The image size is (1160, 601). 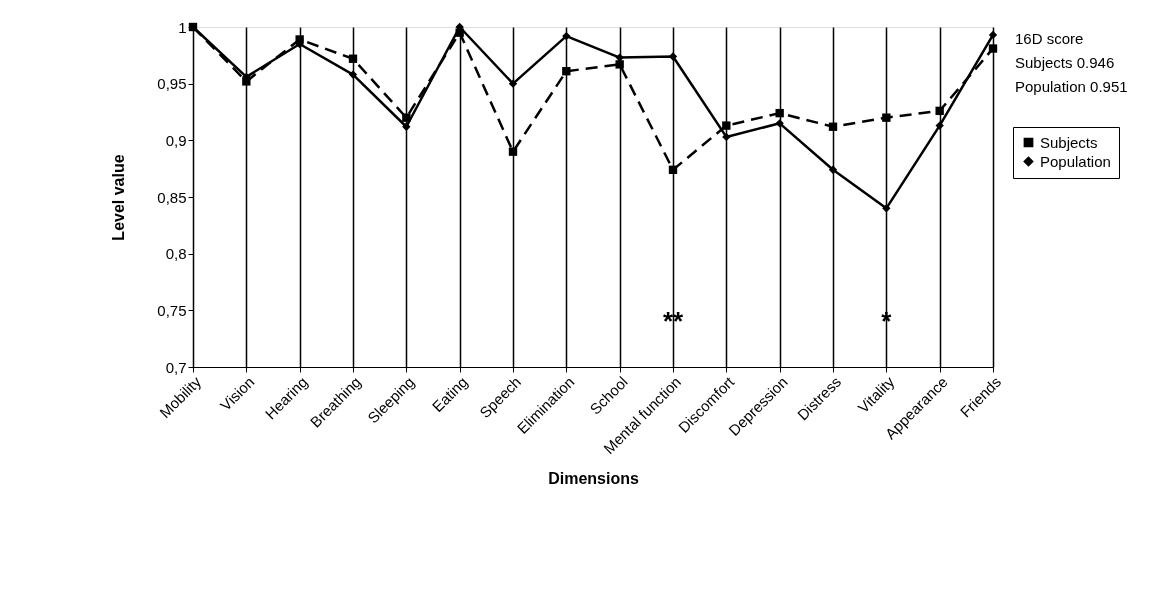 What do you see at coordinates (182, 27) in the screenshot?
I see `y-tick-label: 1` at bounding box center [182, 27].